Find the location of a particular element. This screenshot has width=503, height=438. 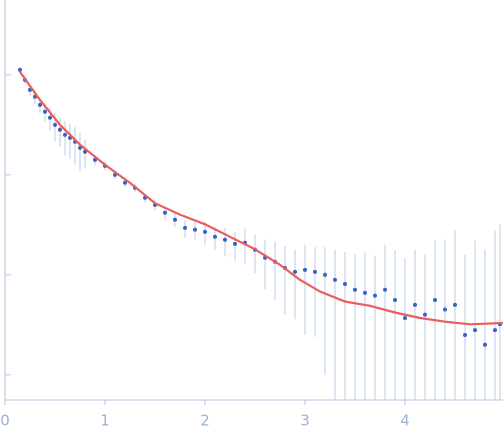

x-tick-label: 2 is located at coordinates (205, 421).